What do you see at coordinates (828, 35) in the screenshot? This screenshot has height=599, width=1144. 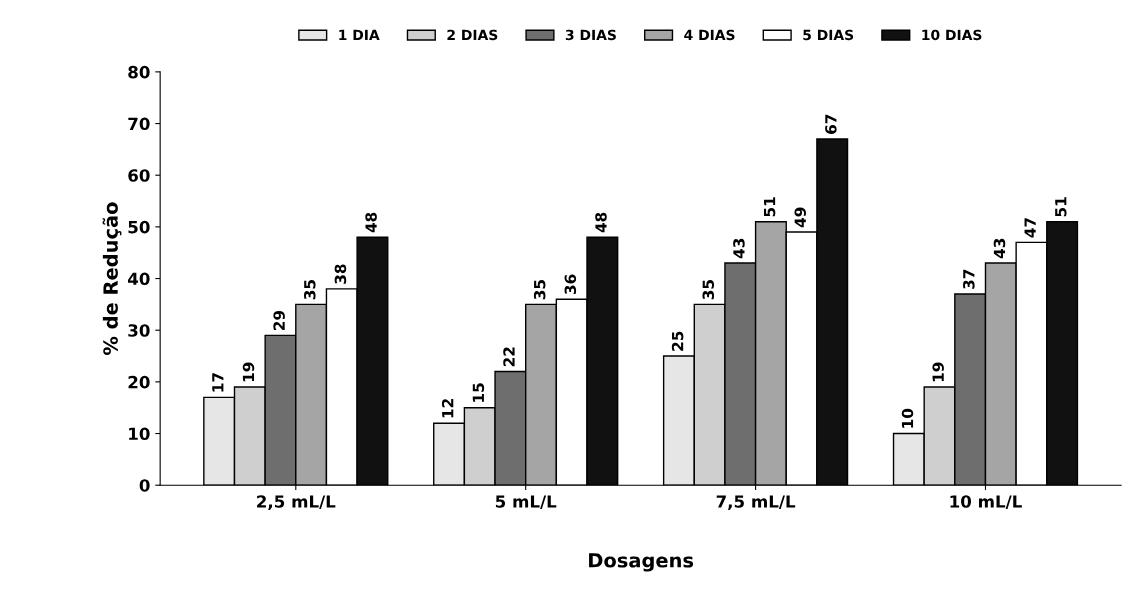 I see `legend-label: 5 DIAS` at bounding box center [828, 35].